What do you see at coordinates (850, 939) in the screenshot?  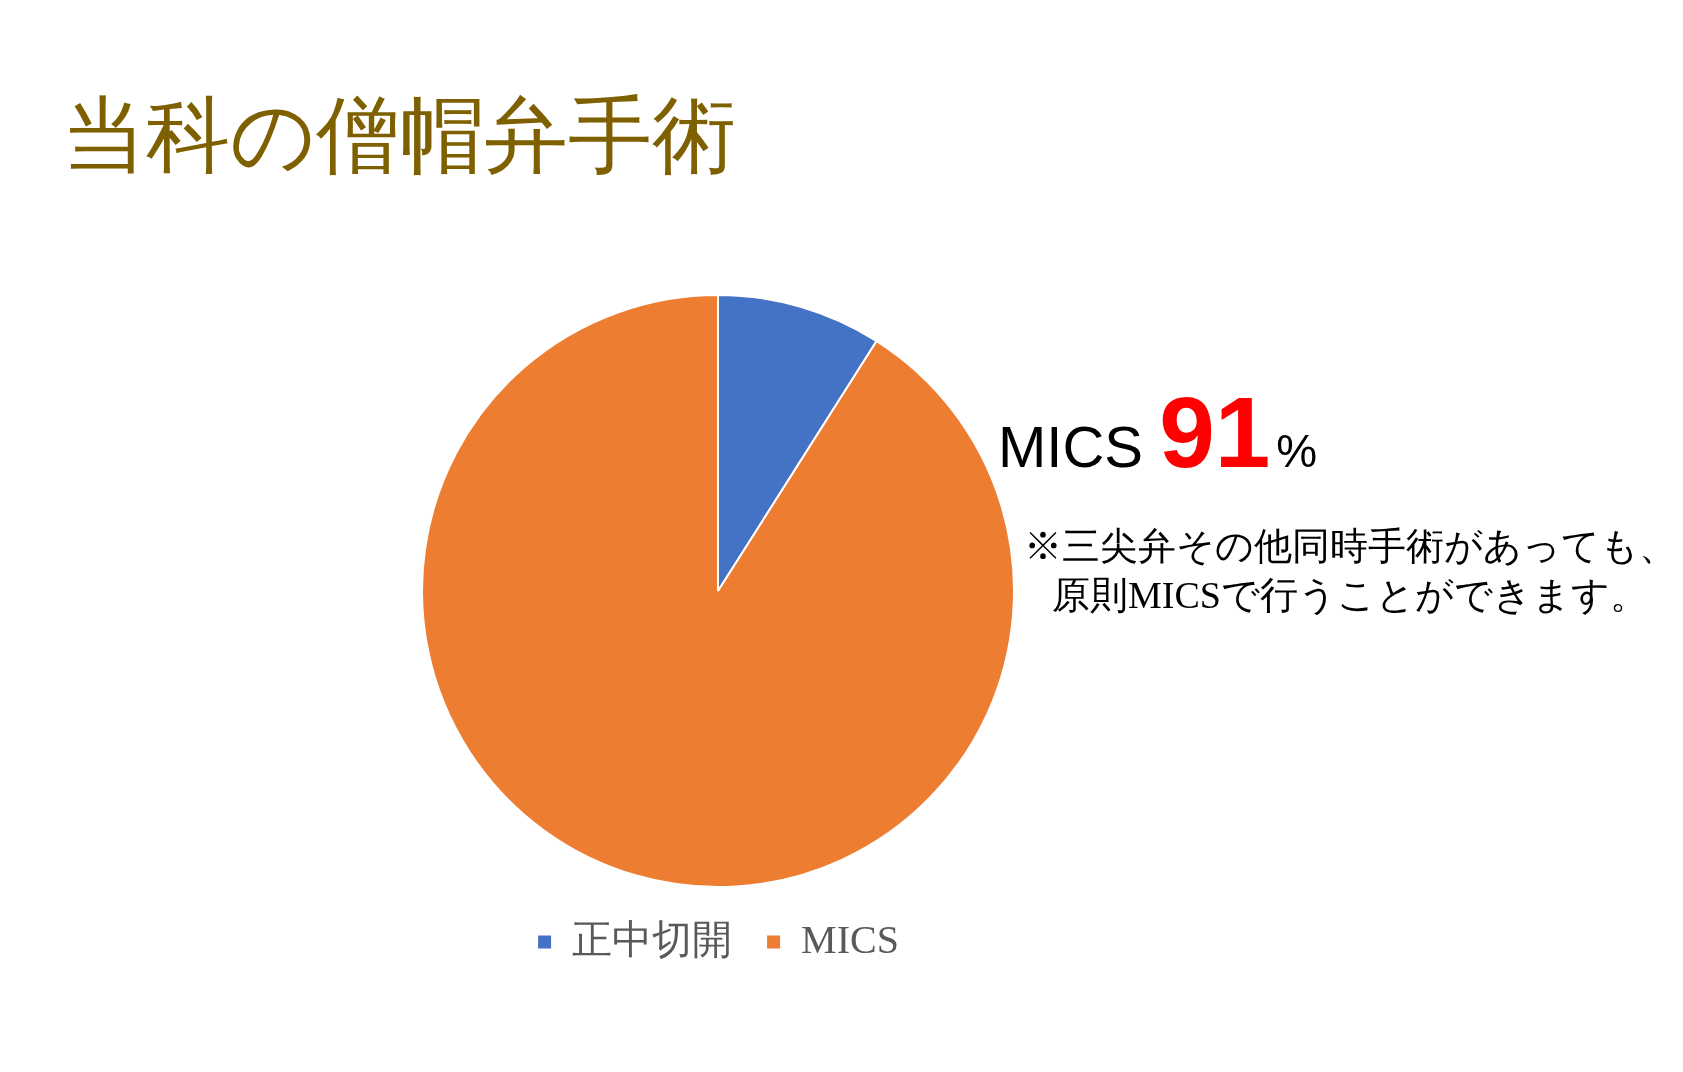 I see `legend-label: MICS` at bounding box center [850, 939].